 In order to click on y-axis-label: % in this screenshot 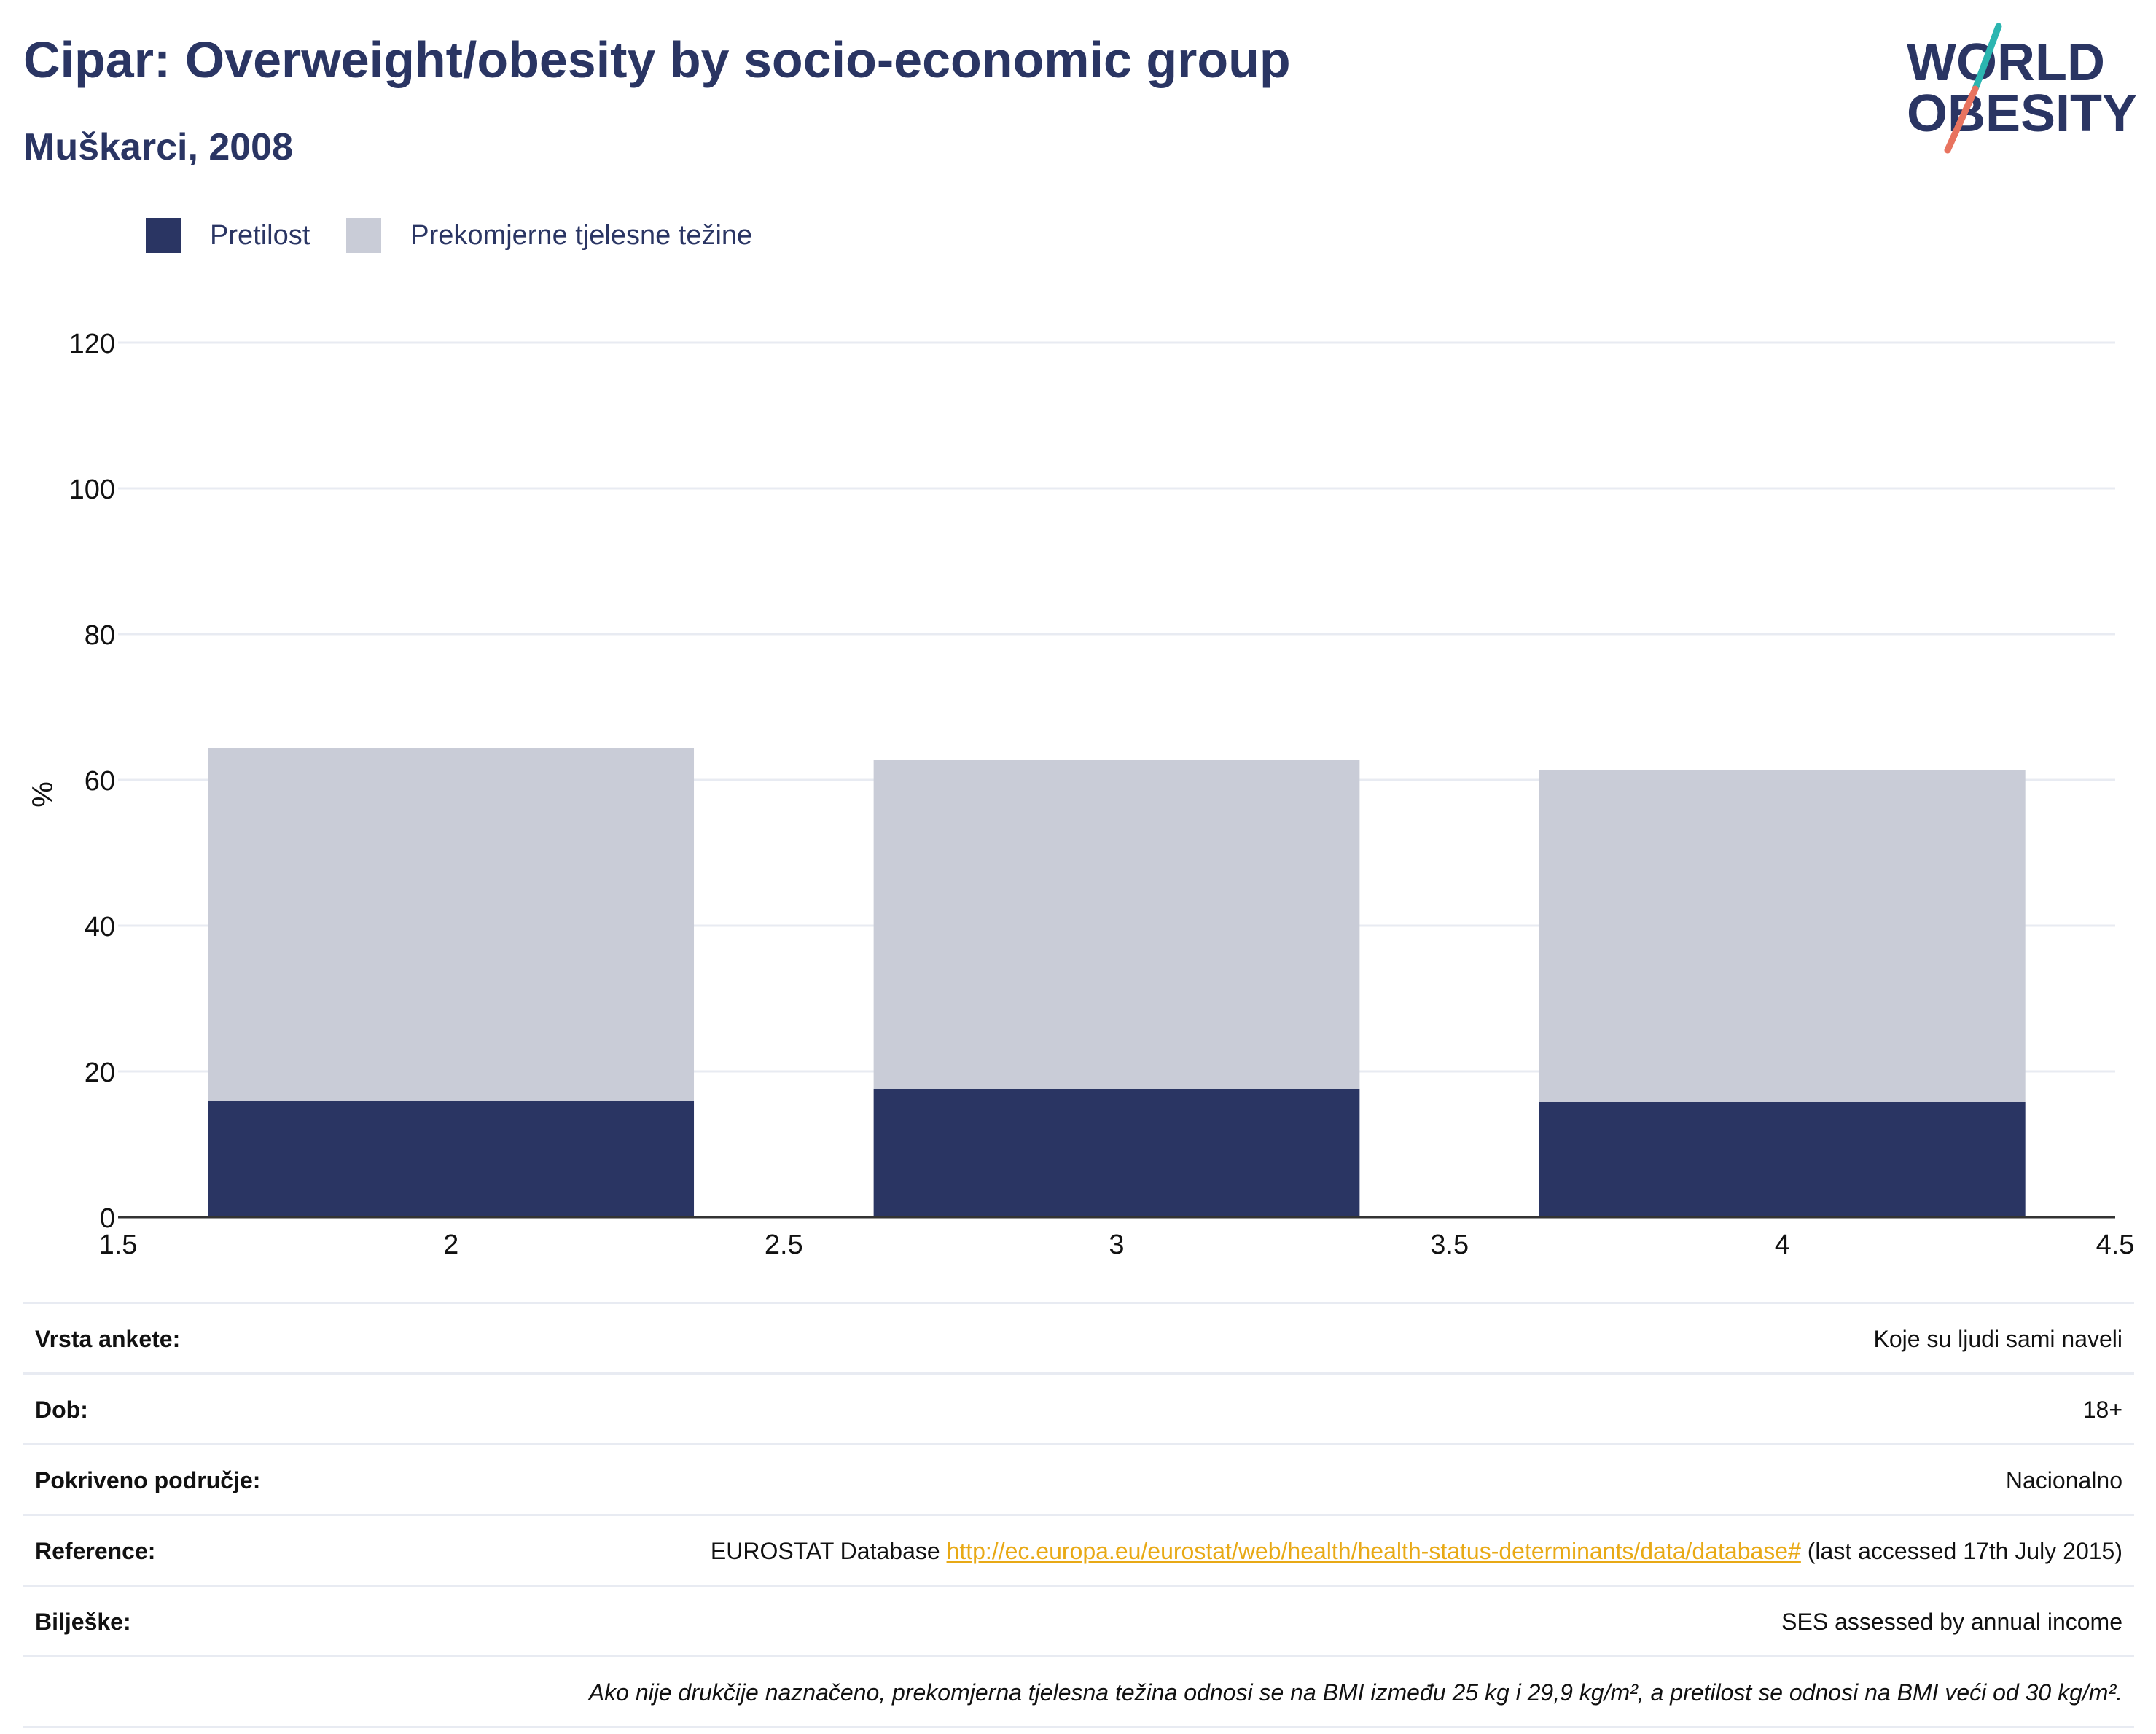, I will do `click(43, 794)`.